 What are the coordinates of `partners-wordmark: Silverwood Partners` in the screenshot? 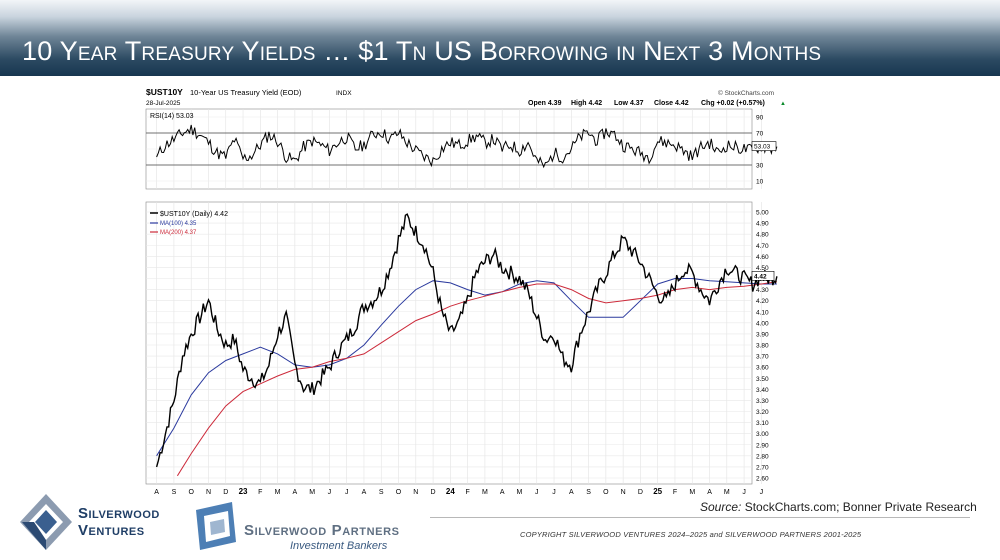 It's located at (322, 530).